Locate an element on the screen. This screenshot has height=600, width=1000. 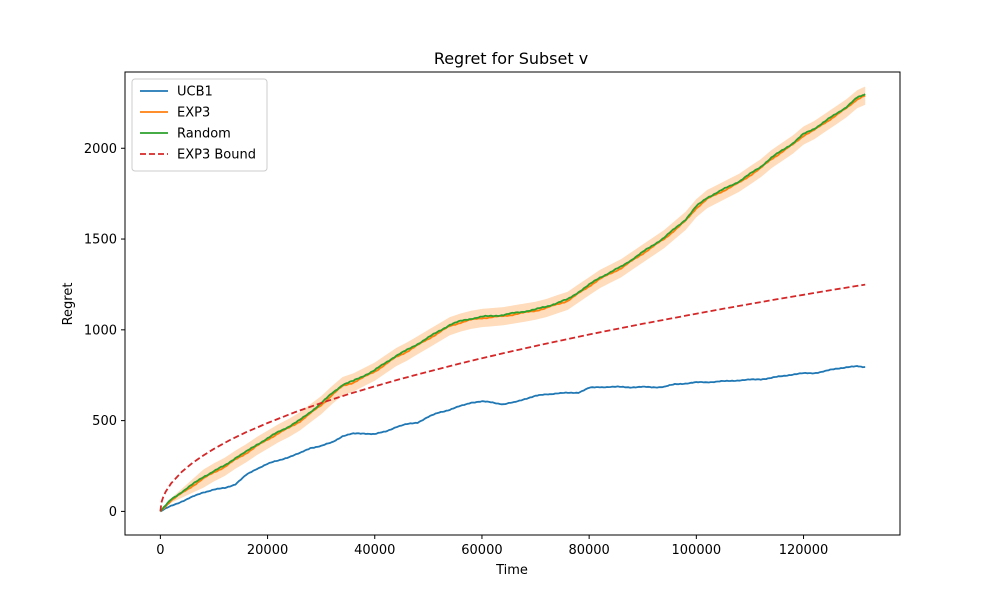
x-tick-label: 120000 is located at coordinates (804, 550).